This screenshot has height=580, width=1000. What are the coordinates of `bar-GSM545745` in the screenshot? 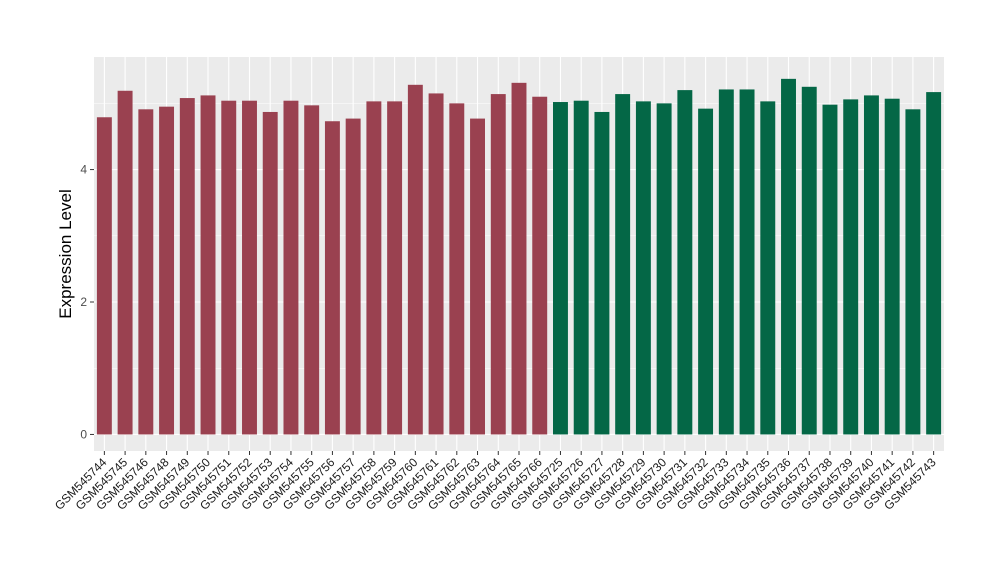 It's located at (125, 262).